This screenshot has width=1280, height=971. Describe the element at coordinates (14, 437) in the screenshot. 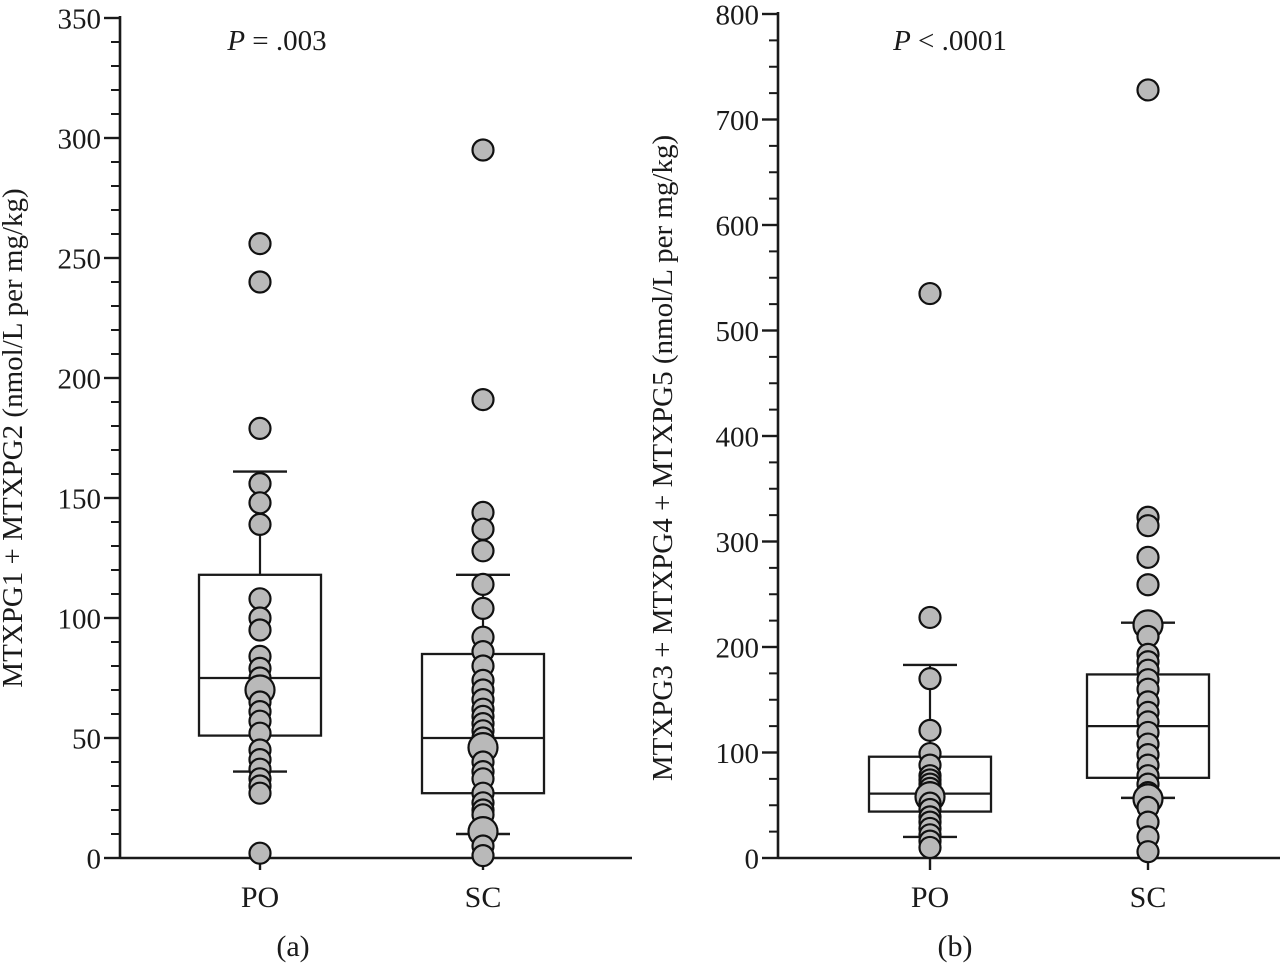

I see `y-axis-title: MTXPG1 + MTXPG2 (nmol/L per mg/kg)` at that location.